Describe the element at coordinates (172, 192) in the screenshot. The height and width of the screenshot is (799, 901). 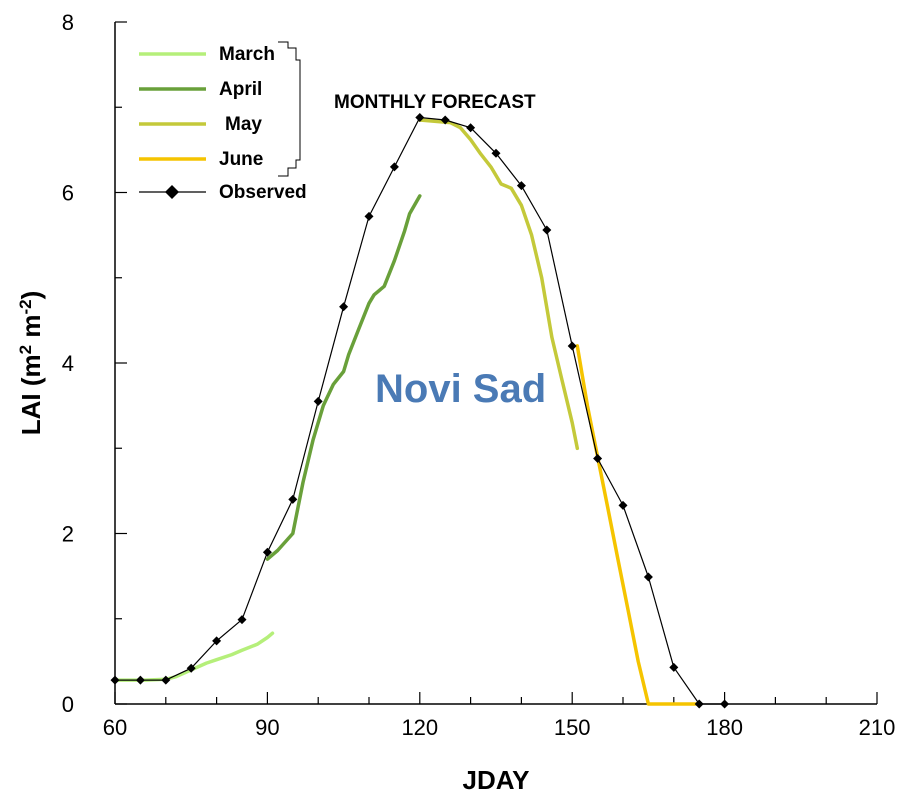
I see `legend-observed-marker` at that location.